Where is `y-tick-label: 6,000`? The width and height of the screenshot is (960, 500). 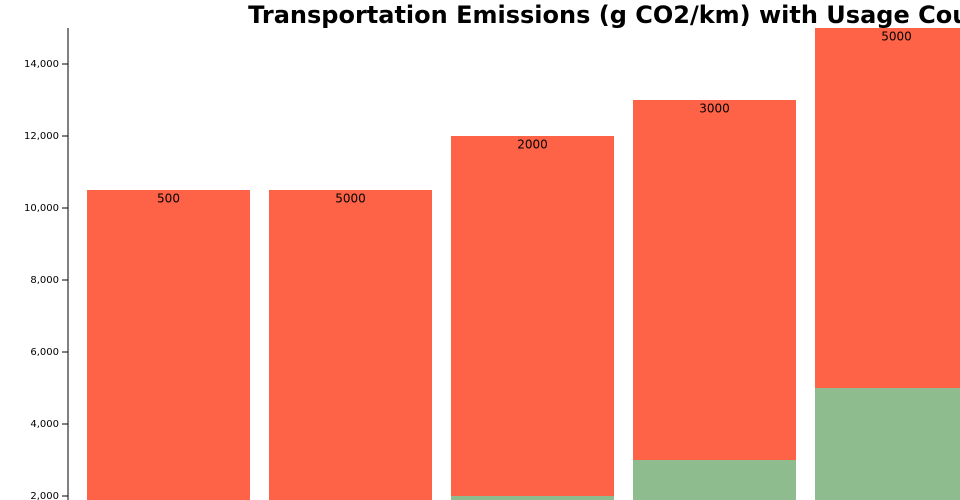
y-tick-label: 6,000 is located at coordinates (44, 352).